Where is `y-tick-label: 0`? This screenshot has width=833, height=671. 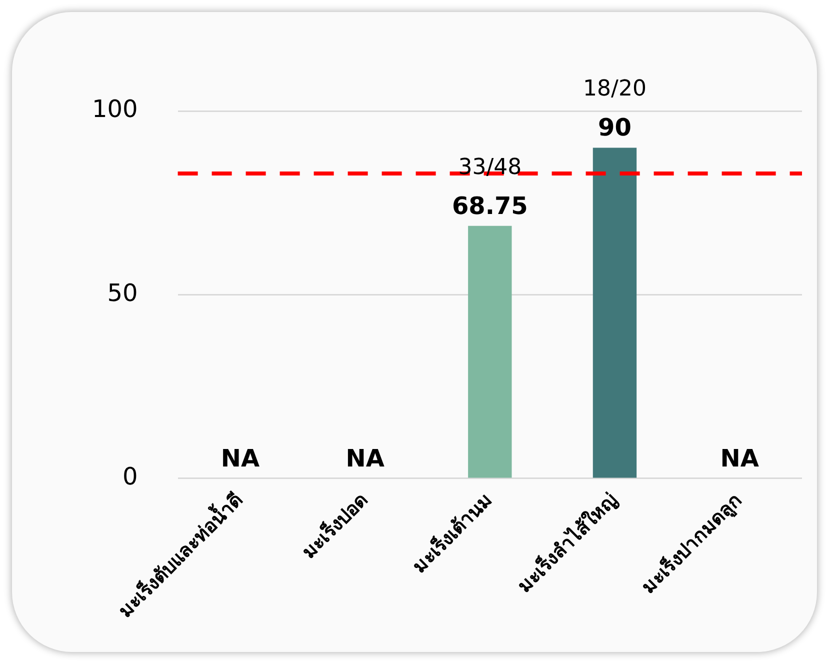
y-tick-label: 0 is located at coordinates (130, 476).